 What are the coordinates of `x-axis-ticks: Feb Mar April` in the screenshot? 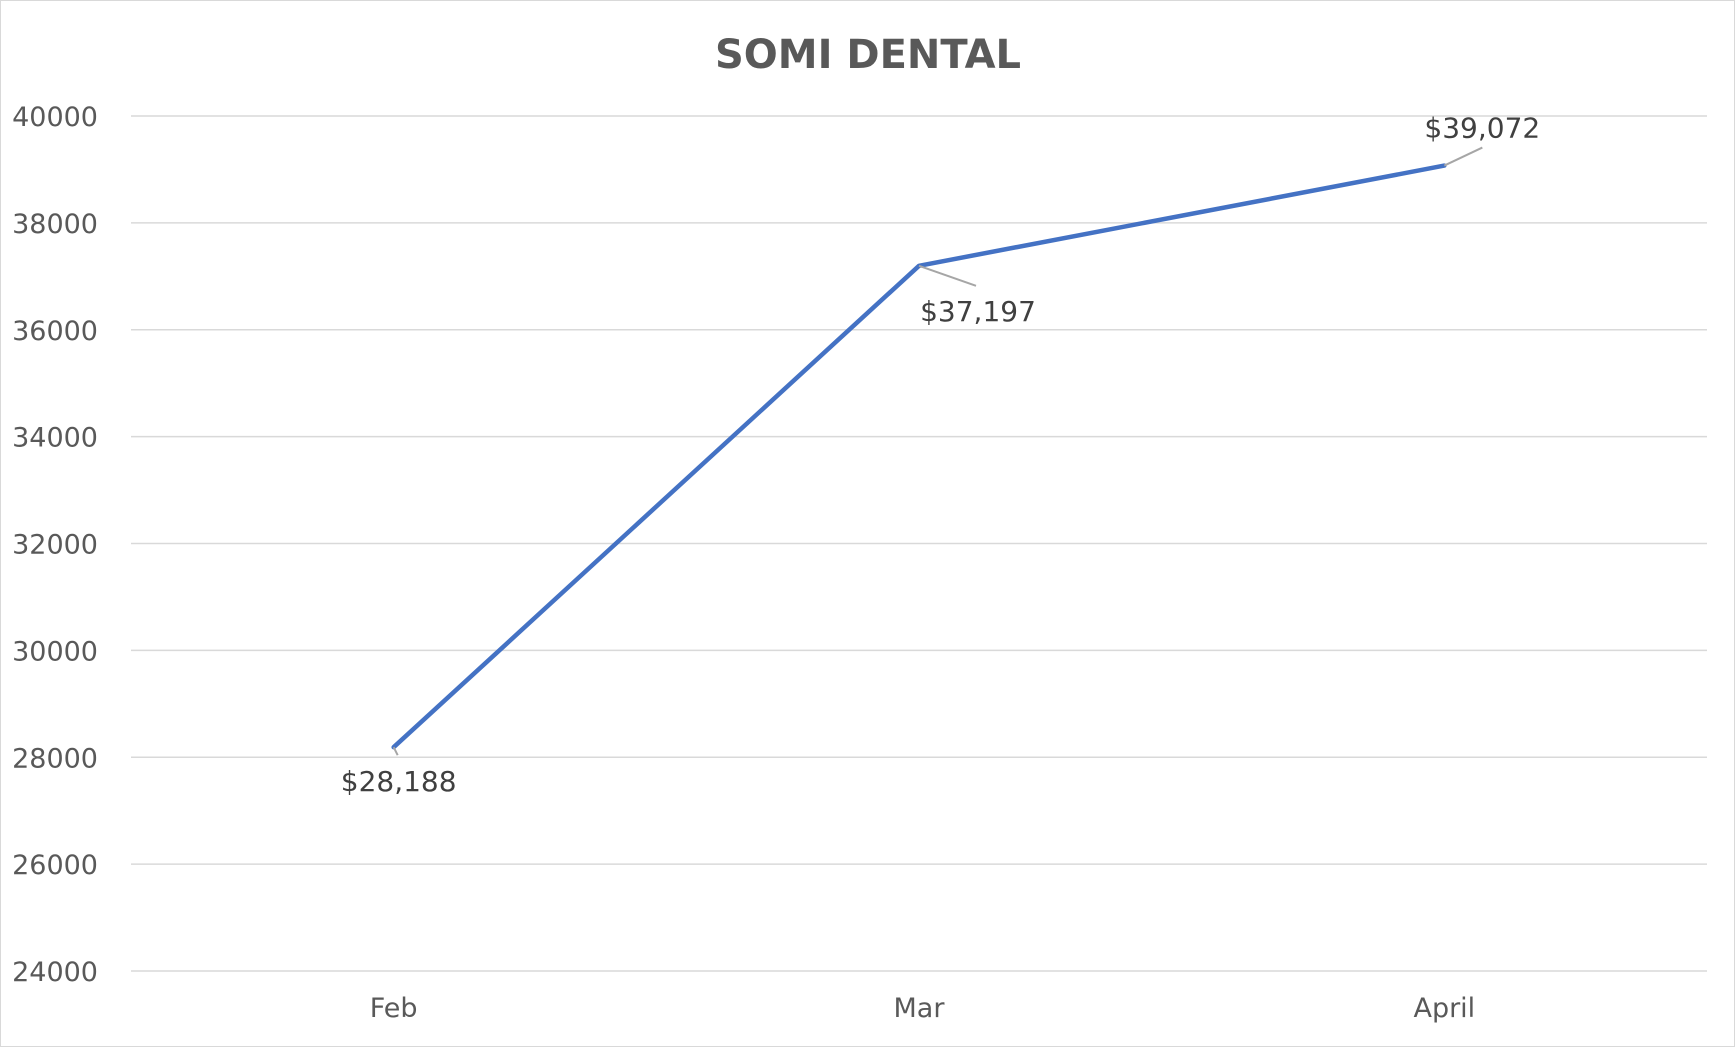 It's located at (922, 1008).